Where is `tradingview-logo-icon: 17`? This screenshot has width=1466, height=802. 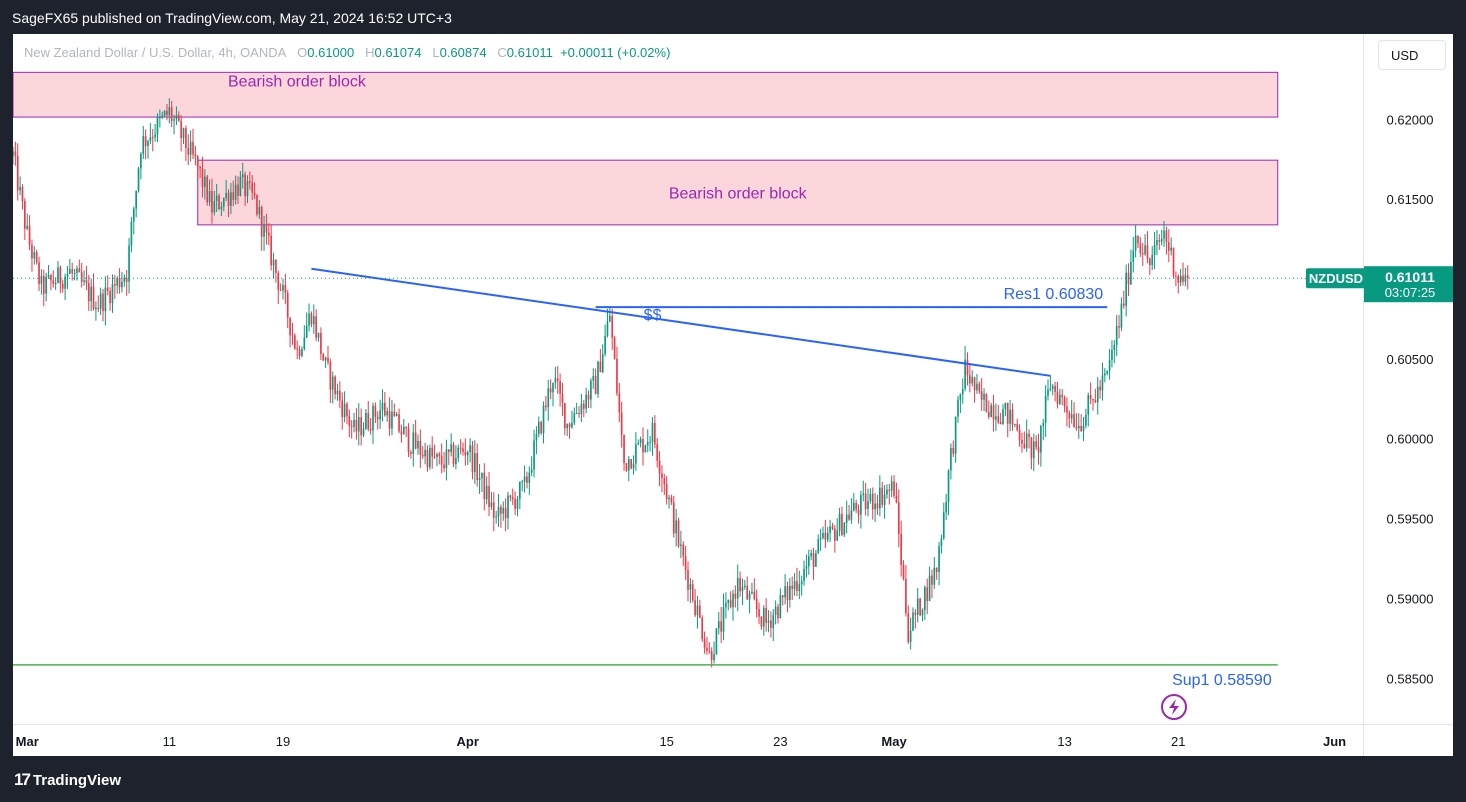
tradingview-logo-icon: 17 is located at coordinates (22, 779).